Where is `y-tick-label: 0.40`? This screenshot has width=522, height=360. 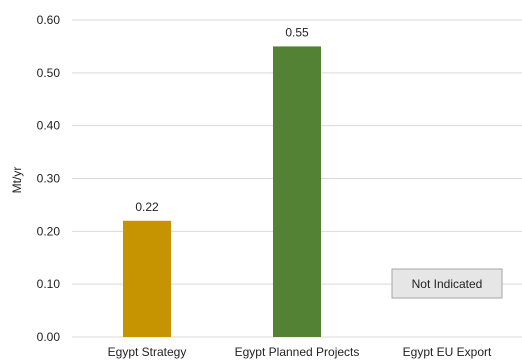 y-tick-label: 0.40 is located at coordinates (49, 126).